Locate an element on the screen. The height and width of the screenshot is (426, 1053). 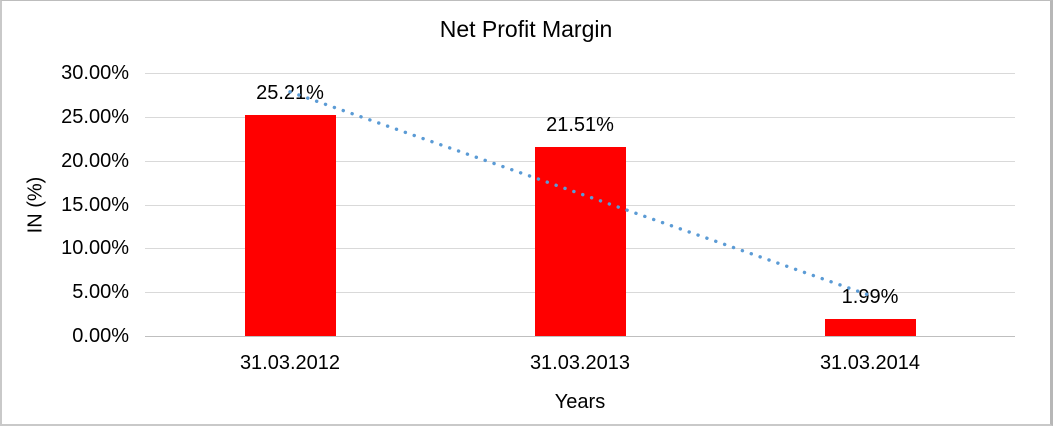
bar-data-label: 1.99% is located at coordinates (870, 297).